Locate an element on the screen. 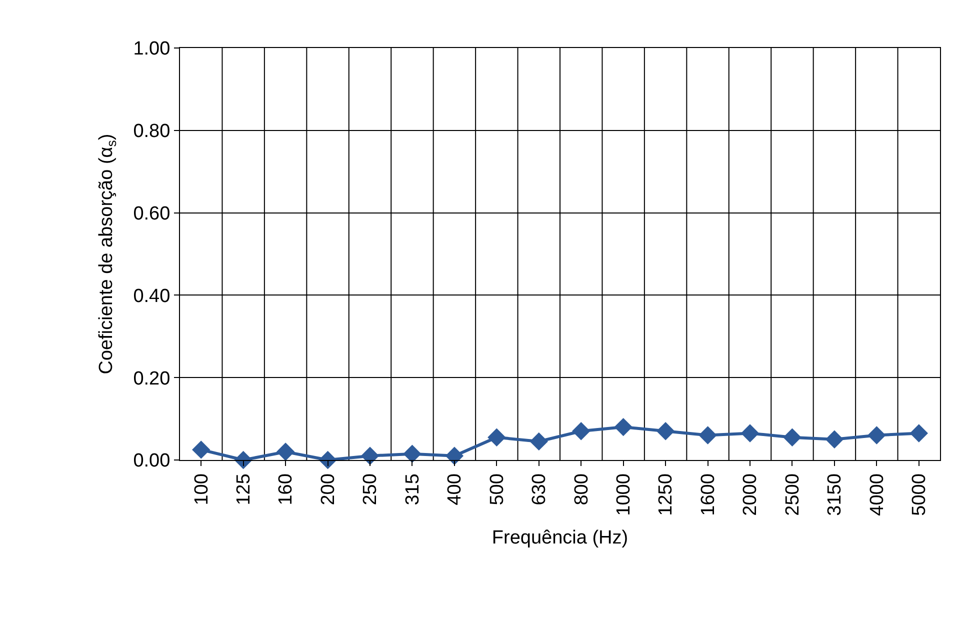 This screenshot has width=965, height=628. y-tick-label: 1.00 is located at coordinates (151, 49).